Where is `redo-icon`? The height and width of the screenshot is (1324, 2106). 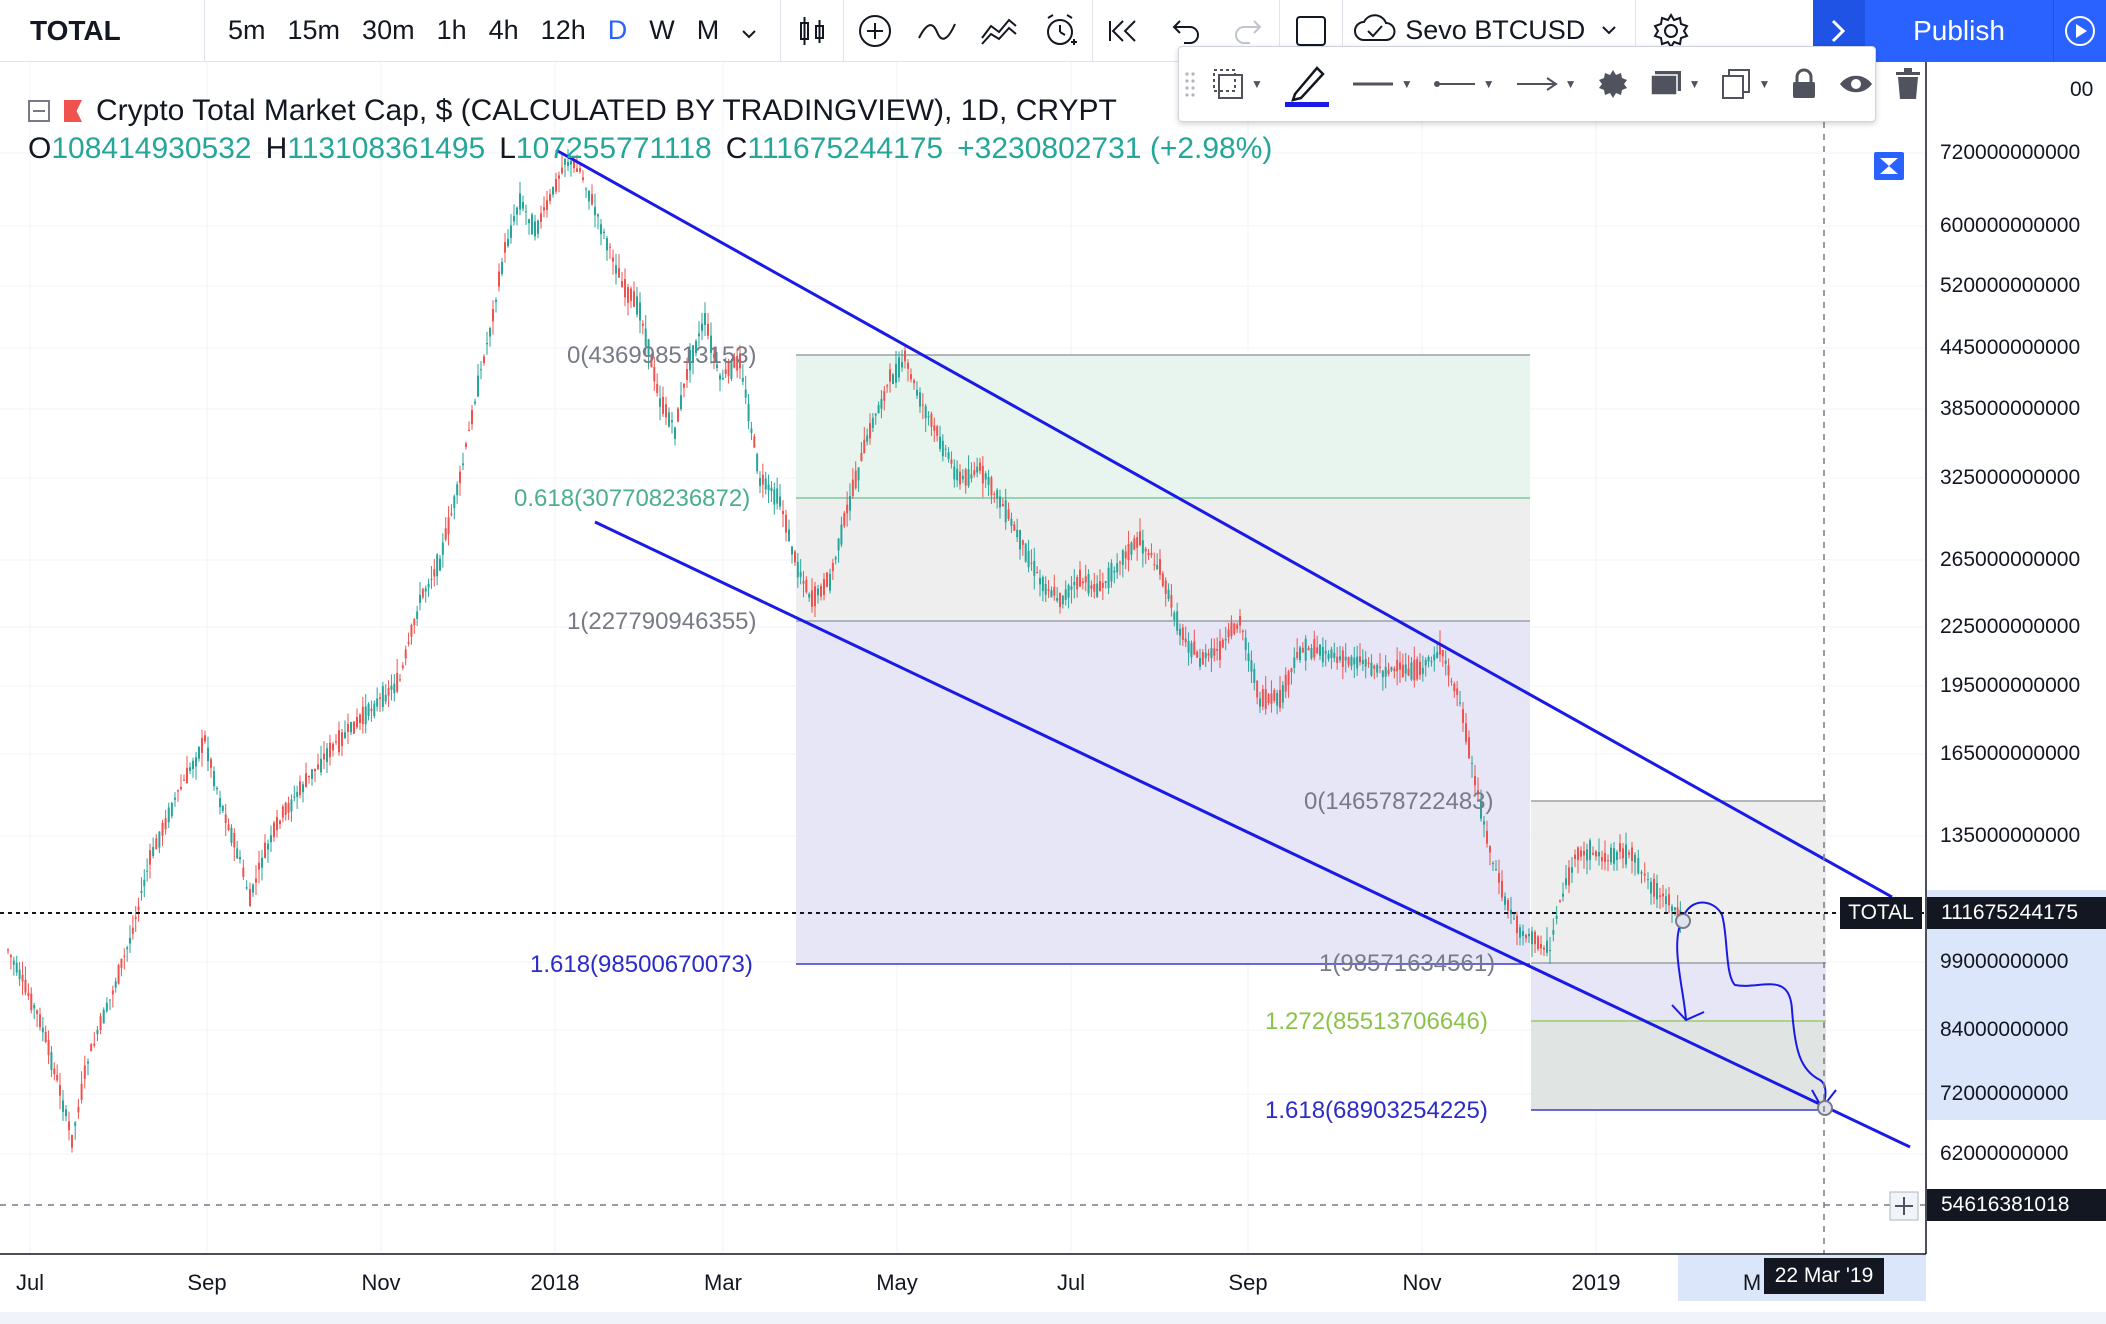
redo-icon is located at coordinates (1248, 31).